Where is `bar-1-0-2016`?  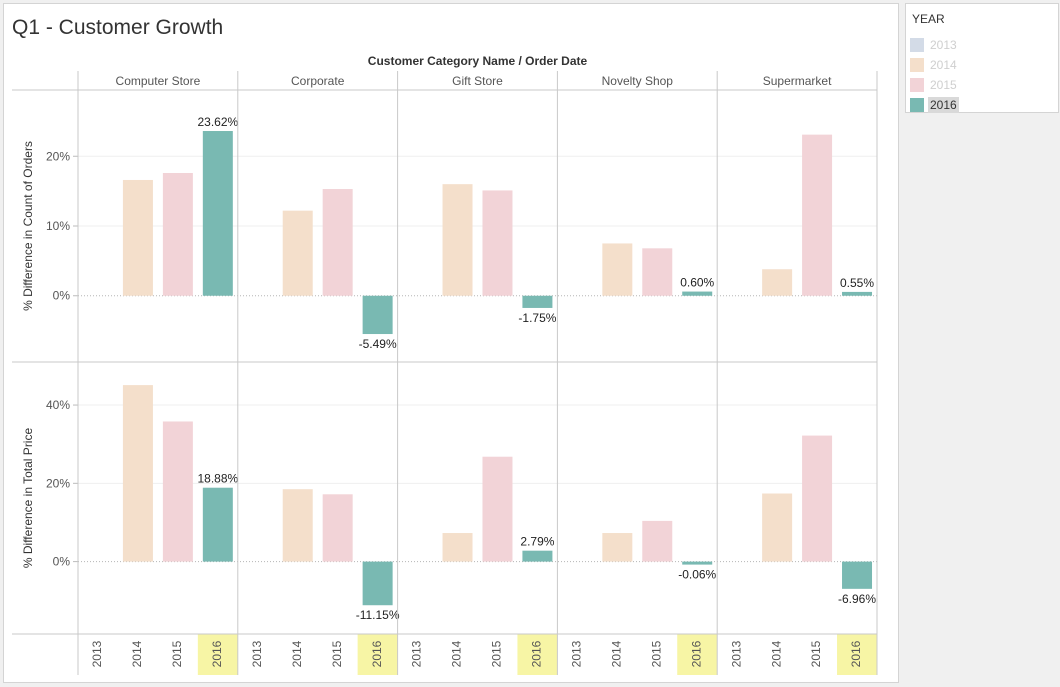 bar-1-0-2016 is located at coordinates (217, 524).